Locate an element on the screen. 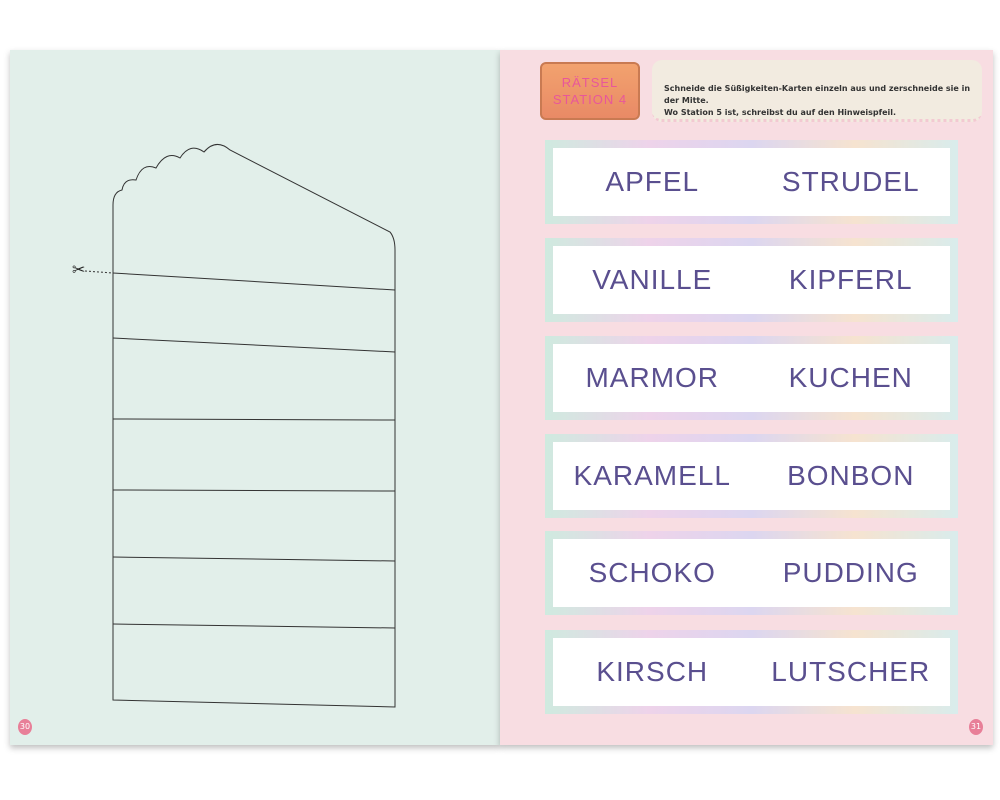 This screenshot has width=1000, height=800. scissors-icon: ✂ is located at coordinates (79, 269).